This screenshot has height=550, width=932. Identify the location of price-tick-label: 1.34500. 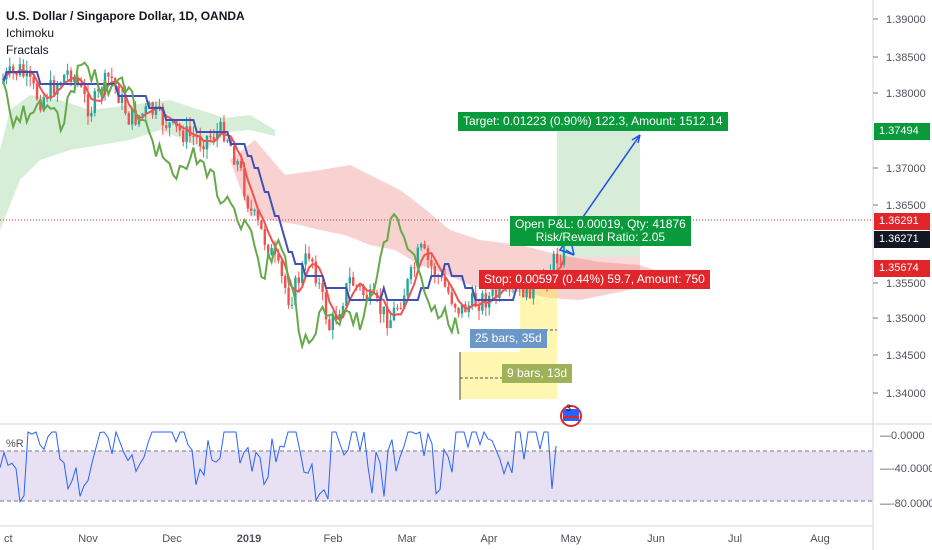
(906, 356).